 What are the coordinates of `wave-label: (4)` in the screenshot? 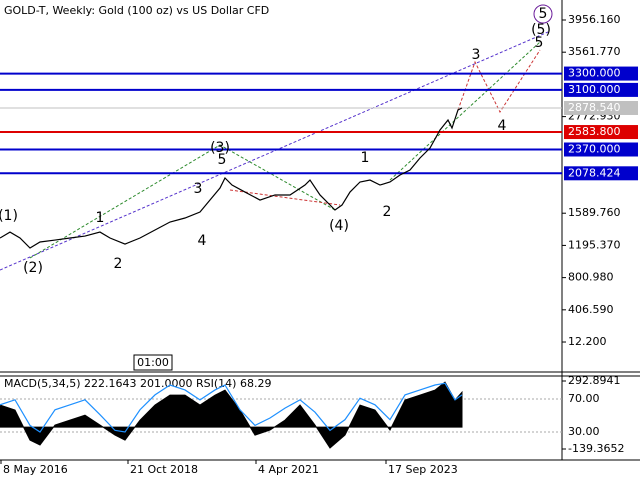 It's located at (339, 226).